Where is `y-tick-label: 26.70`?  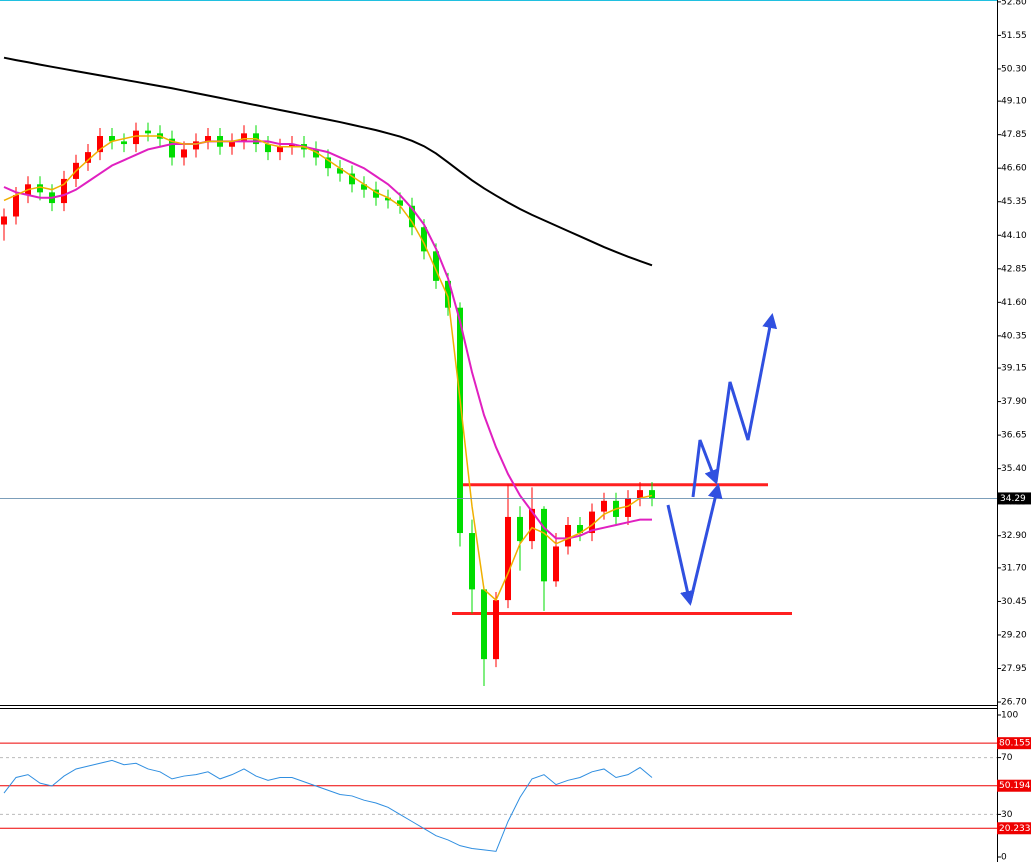
y-tick-label: 26.70 is located at coordinates (1014, 703).